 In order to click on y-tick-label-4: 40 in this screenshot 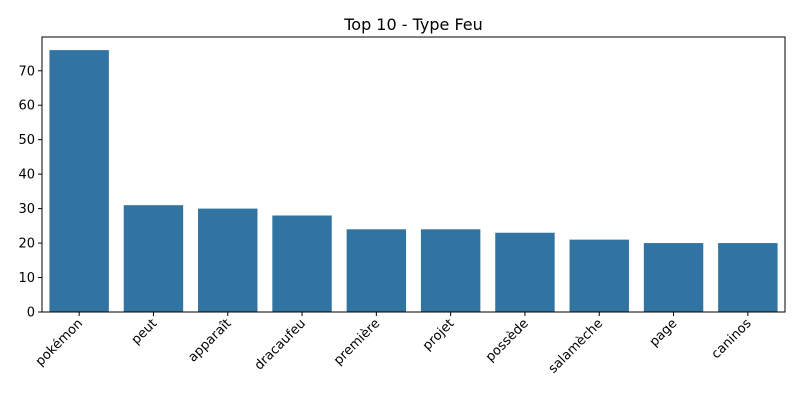, I will do `click(26, 175)`.